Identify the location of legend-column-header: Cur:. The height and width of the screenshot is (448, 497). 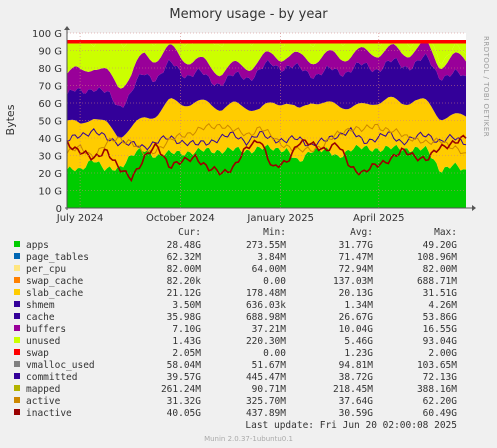
(189, 232).